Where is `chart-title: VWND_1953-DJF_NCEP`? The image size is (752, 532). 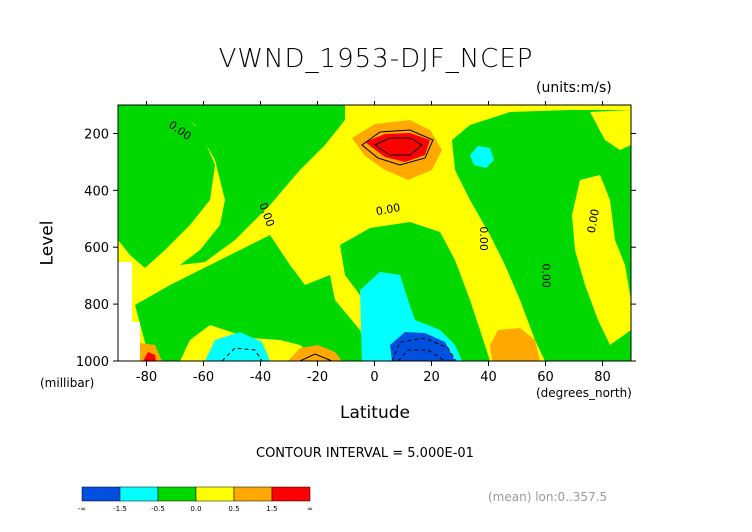
chart-title: VWND_1953-DJF_NCEP is located at coordinates (376, 59).